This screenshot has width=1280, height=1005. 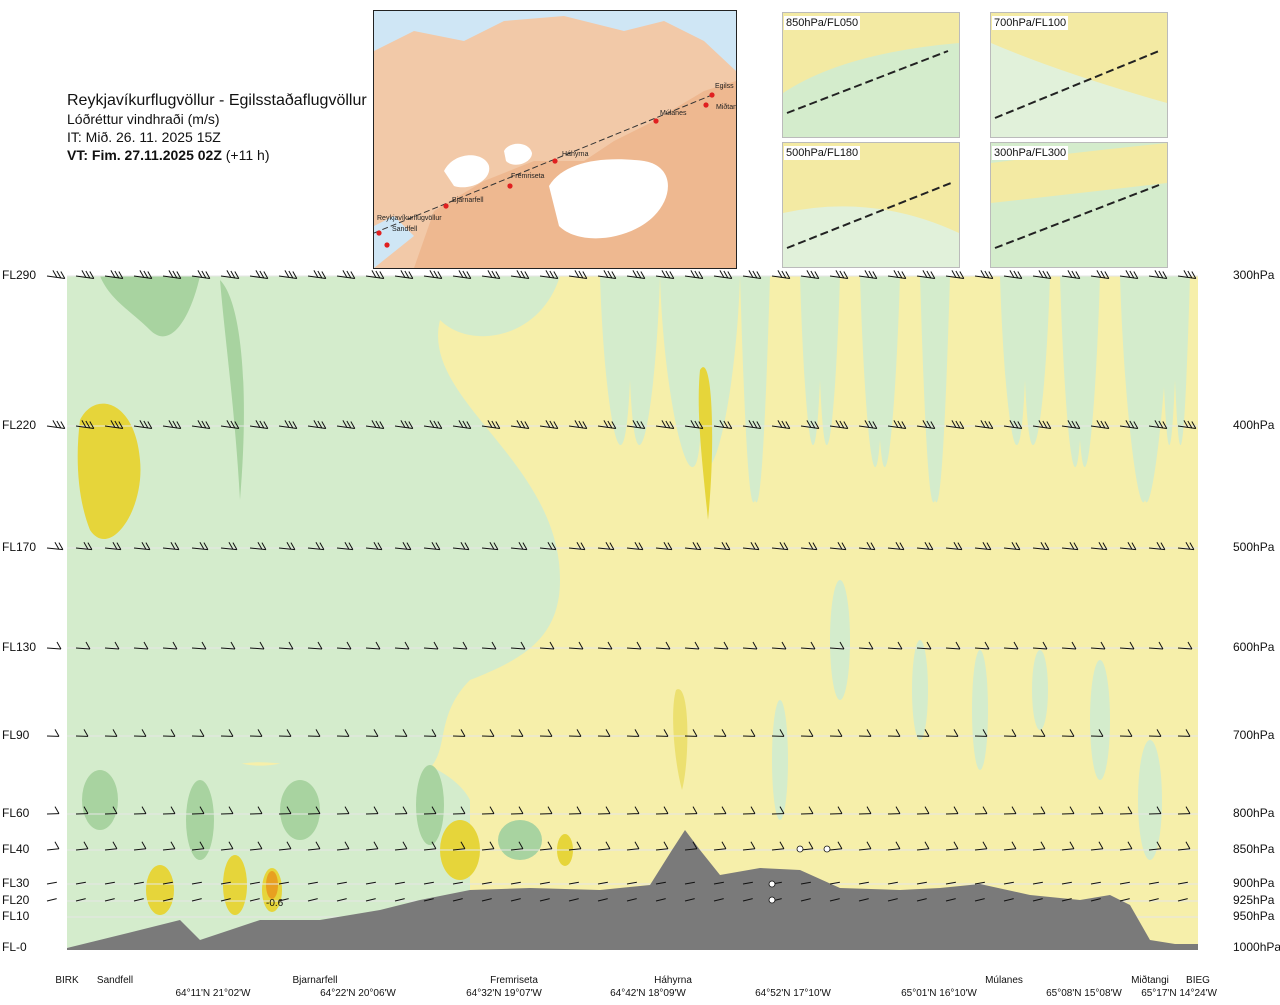 I want to click on inset-300hpa-svg, so click(x=1079, y=205).